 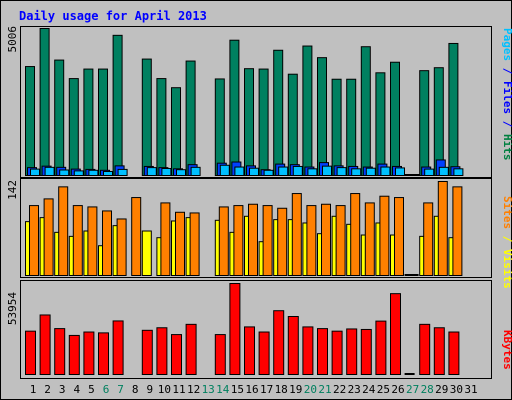 What do you see at coordinates (456, 389) in the screenshot?
I see `x-tick-label-day-30: 30` at bounding box center [456, 389].